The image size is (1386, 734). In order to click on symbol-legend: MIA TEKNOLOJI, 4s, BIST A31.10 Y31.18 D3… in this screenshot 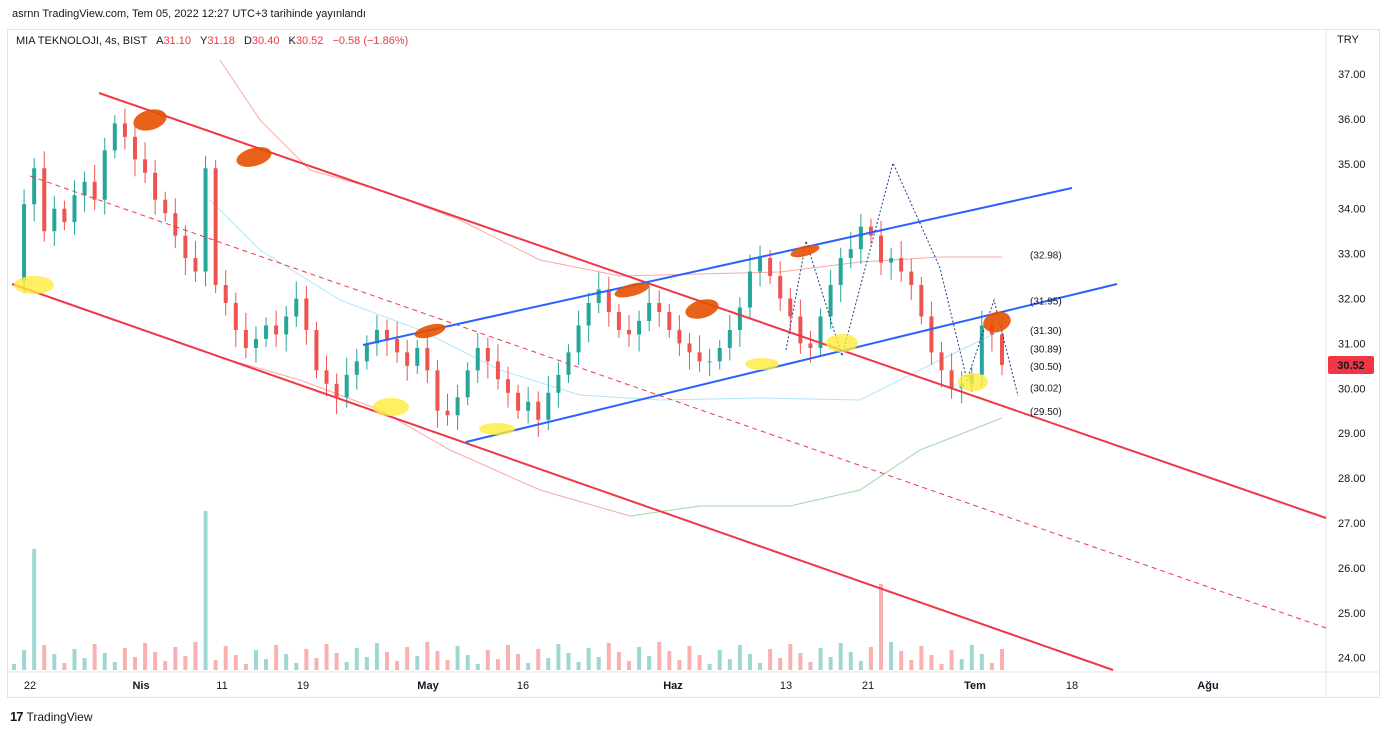, I will do `click(212, 41)`.